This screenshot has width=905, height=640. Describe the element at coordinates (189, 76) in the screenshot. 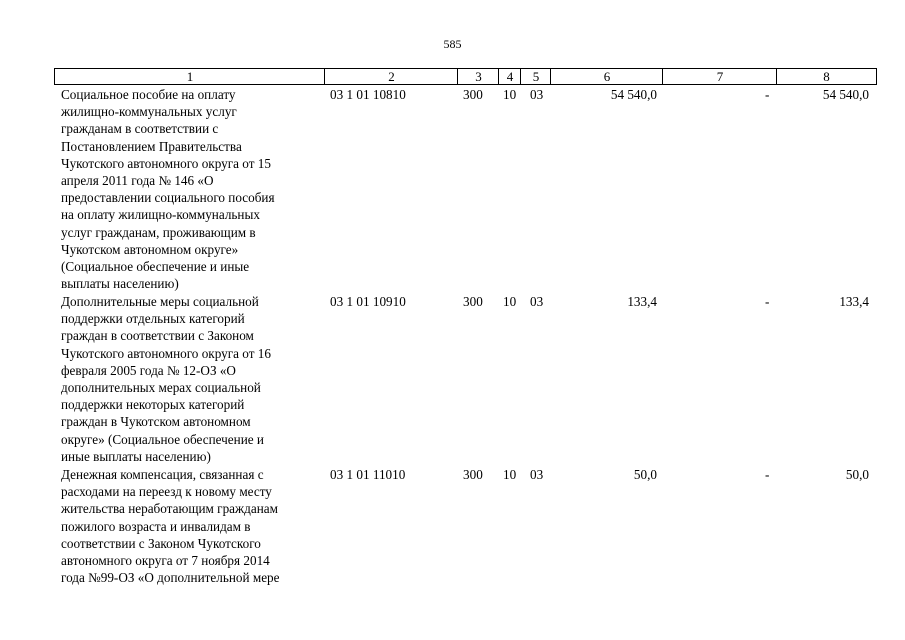

I see `header-col-1: 1` at that location.